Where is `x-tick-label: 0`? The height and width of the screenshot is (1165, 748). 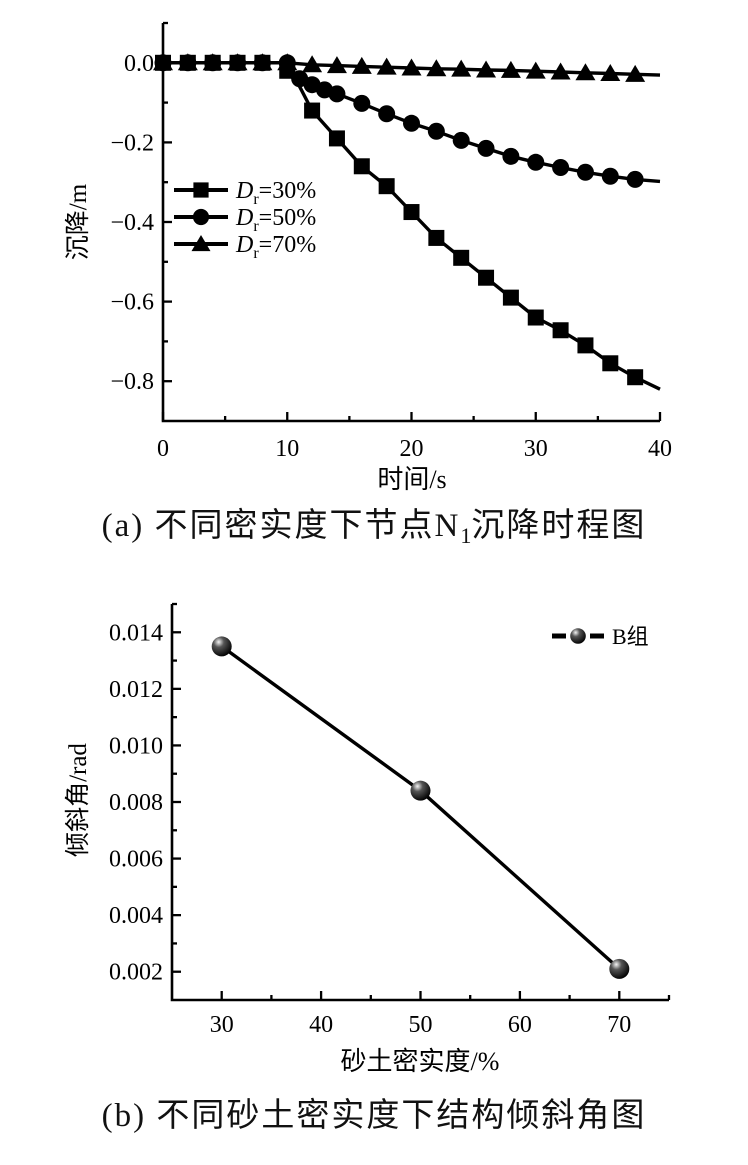
x-tick-label: 0 is located at coordinates (163, 449).